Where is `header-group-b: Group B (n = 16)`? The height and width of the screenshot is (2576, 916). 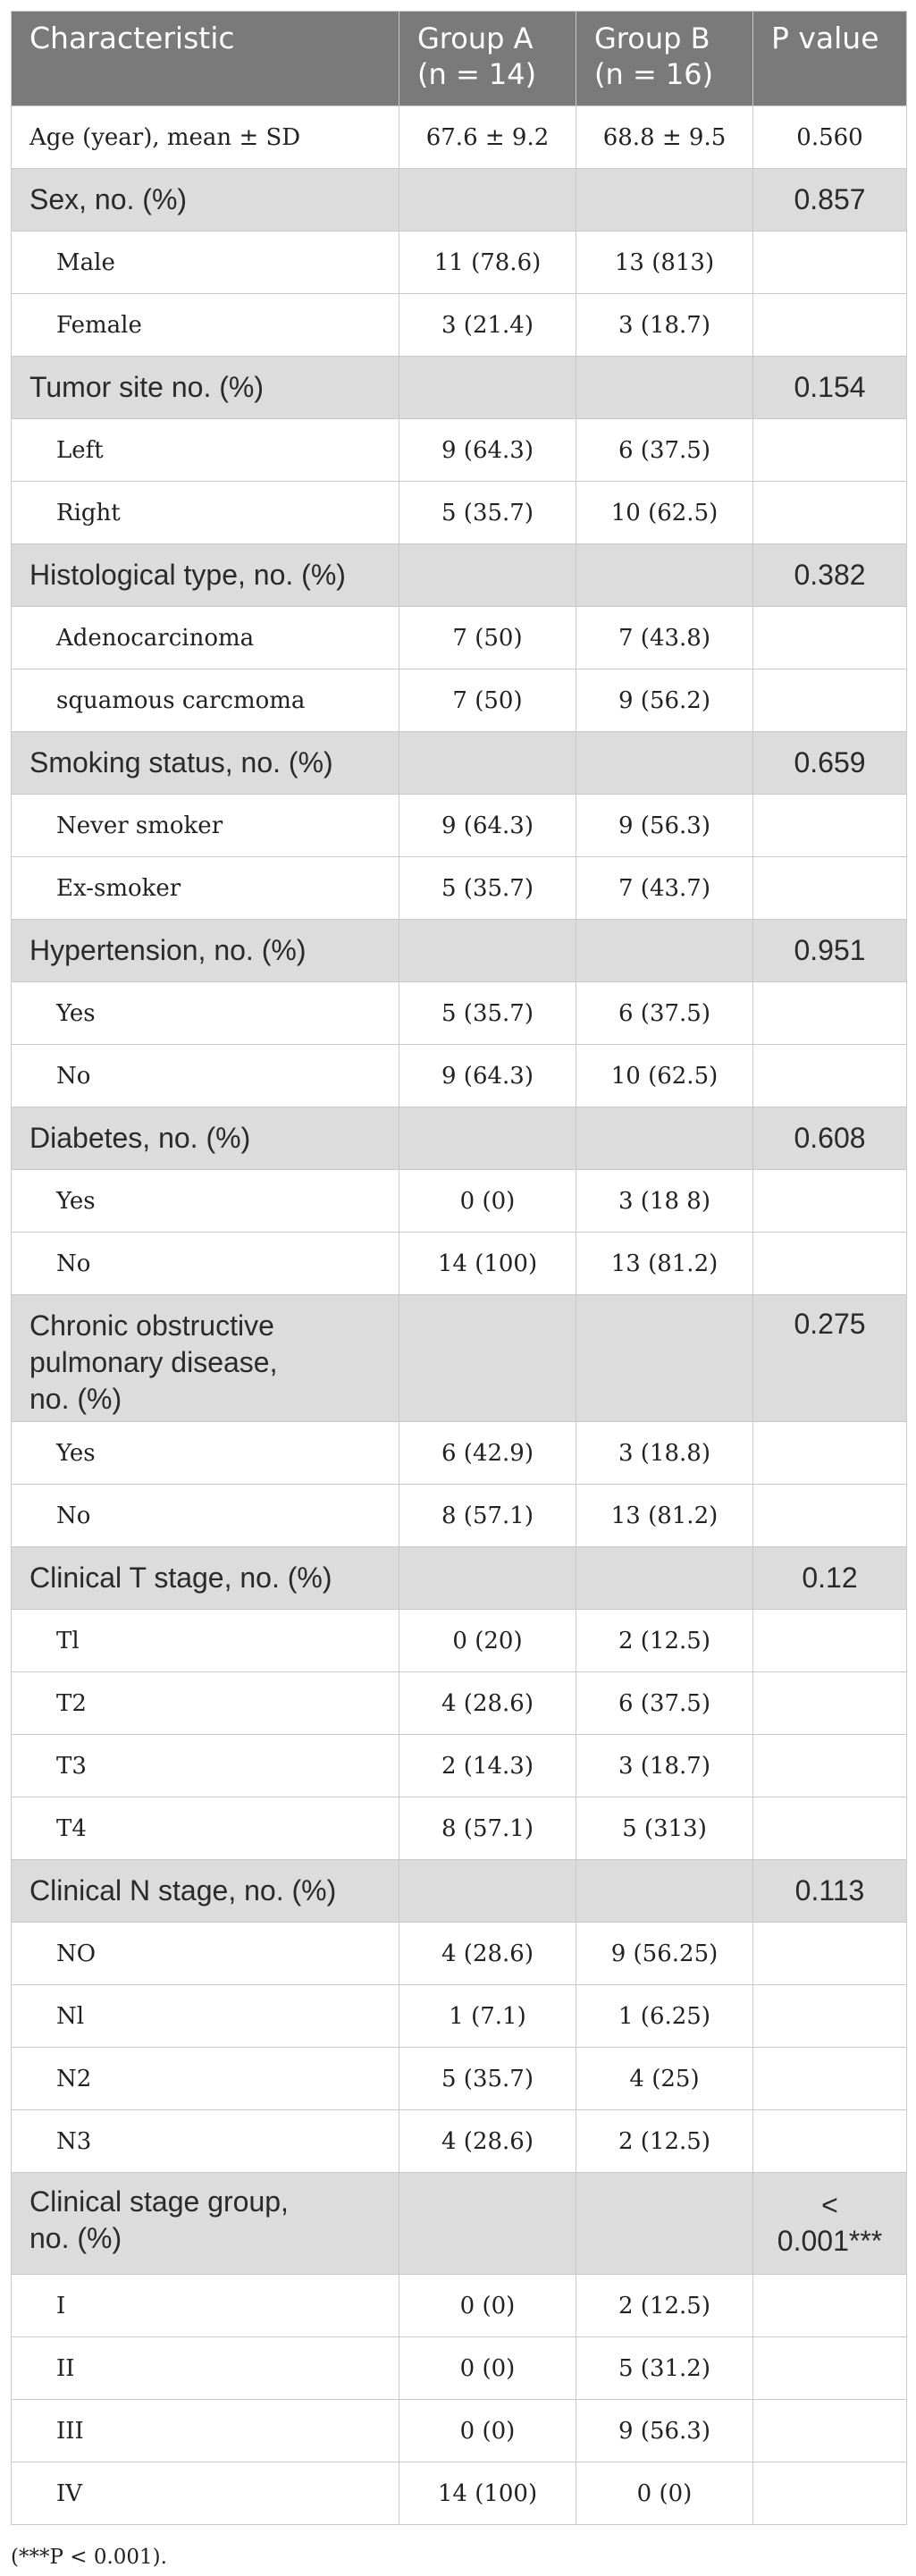 header-group-b: Group B (n = 16) is located at coordinates (664, 59).